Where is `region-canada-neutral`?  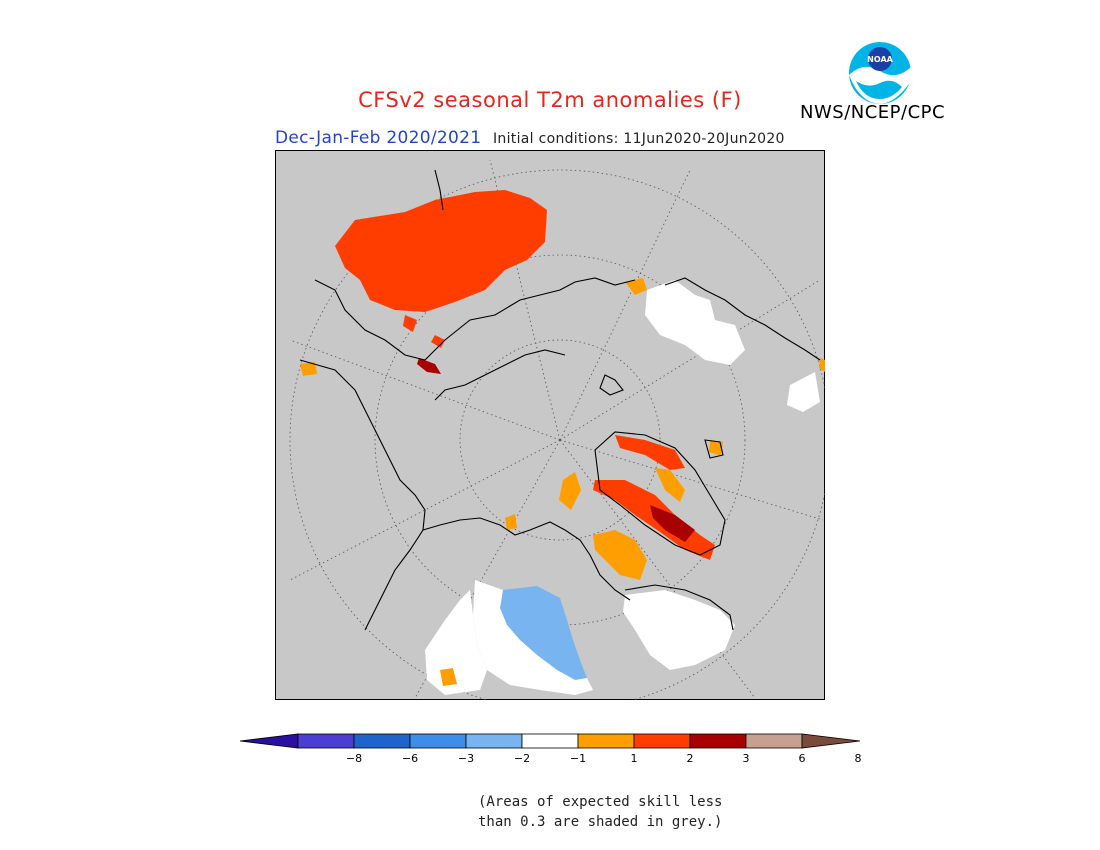 region-canada-neutral is located at coordinates (533, 637).